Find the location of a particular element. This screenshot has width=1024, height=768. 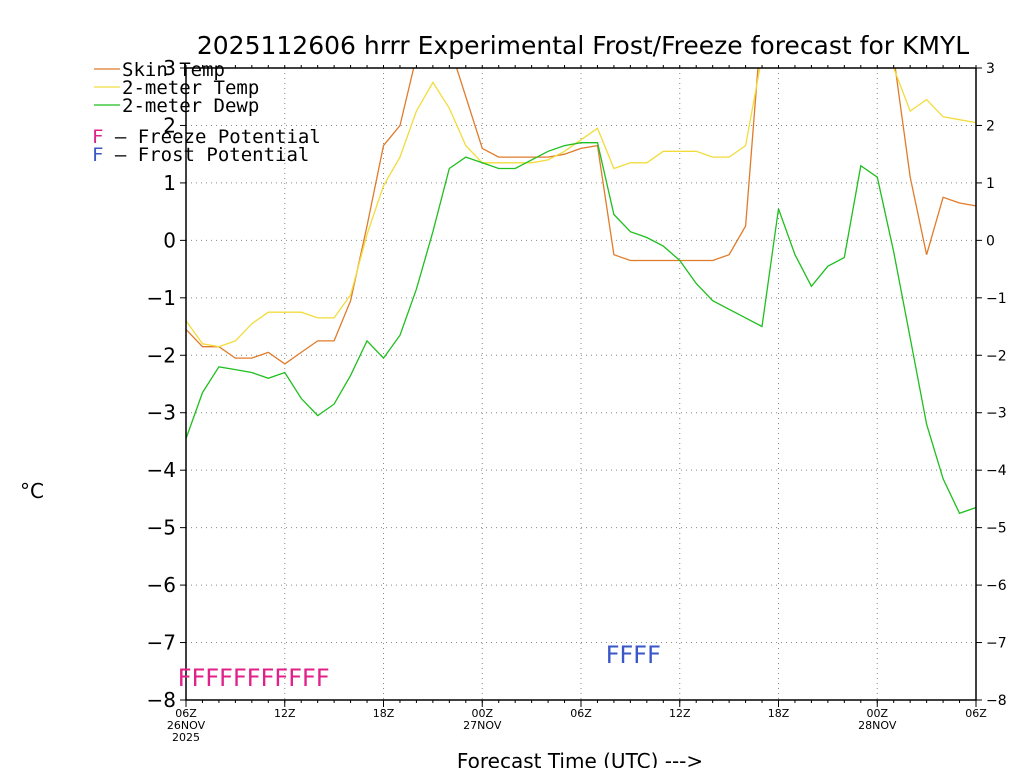

x-tick-label: 27NOV is located at coordinates (482, 725).